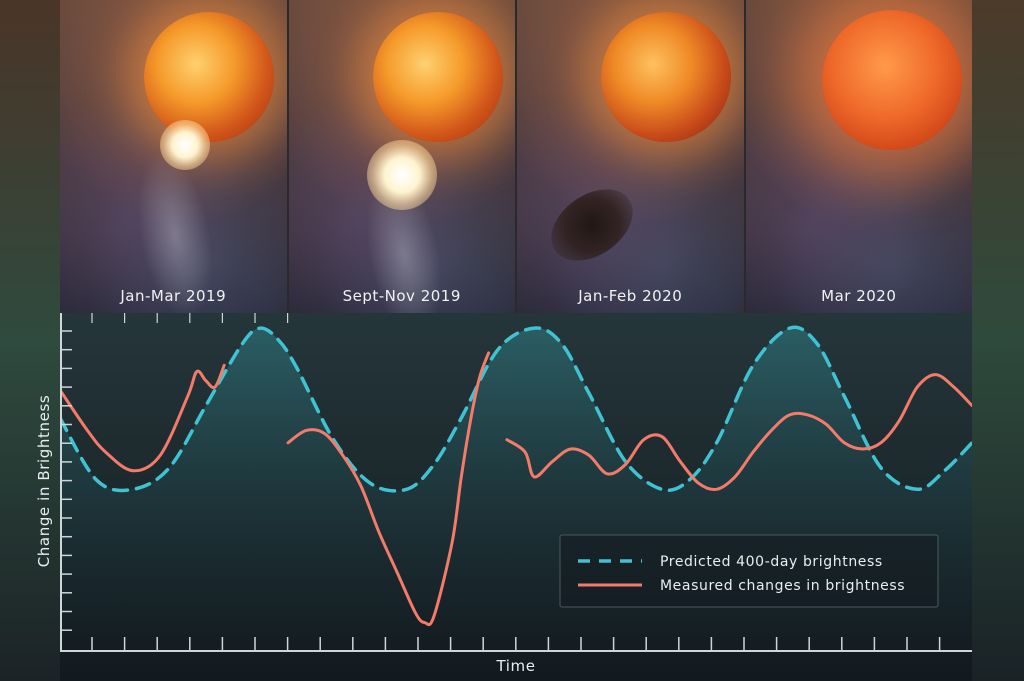  What do you see at coordinates (998, 340) in the screenshot?
I see `right-backdrop` at bounding box center [998, 340].